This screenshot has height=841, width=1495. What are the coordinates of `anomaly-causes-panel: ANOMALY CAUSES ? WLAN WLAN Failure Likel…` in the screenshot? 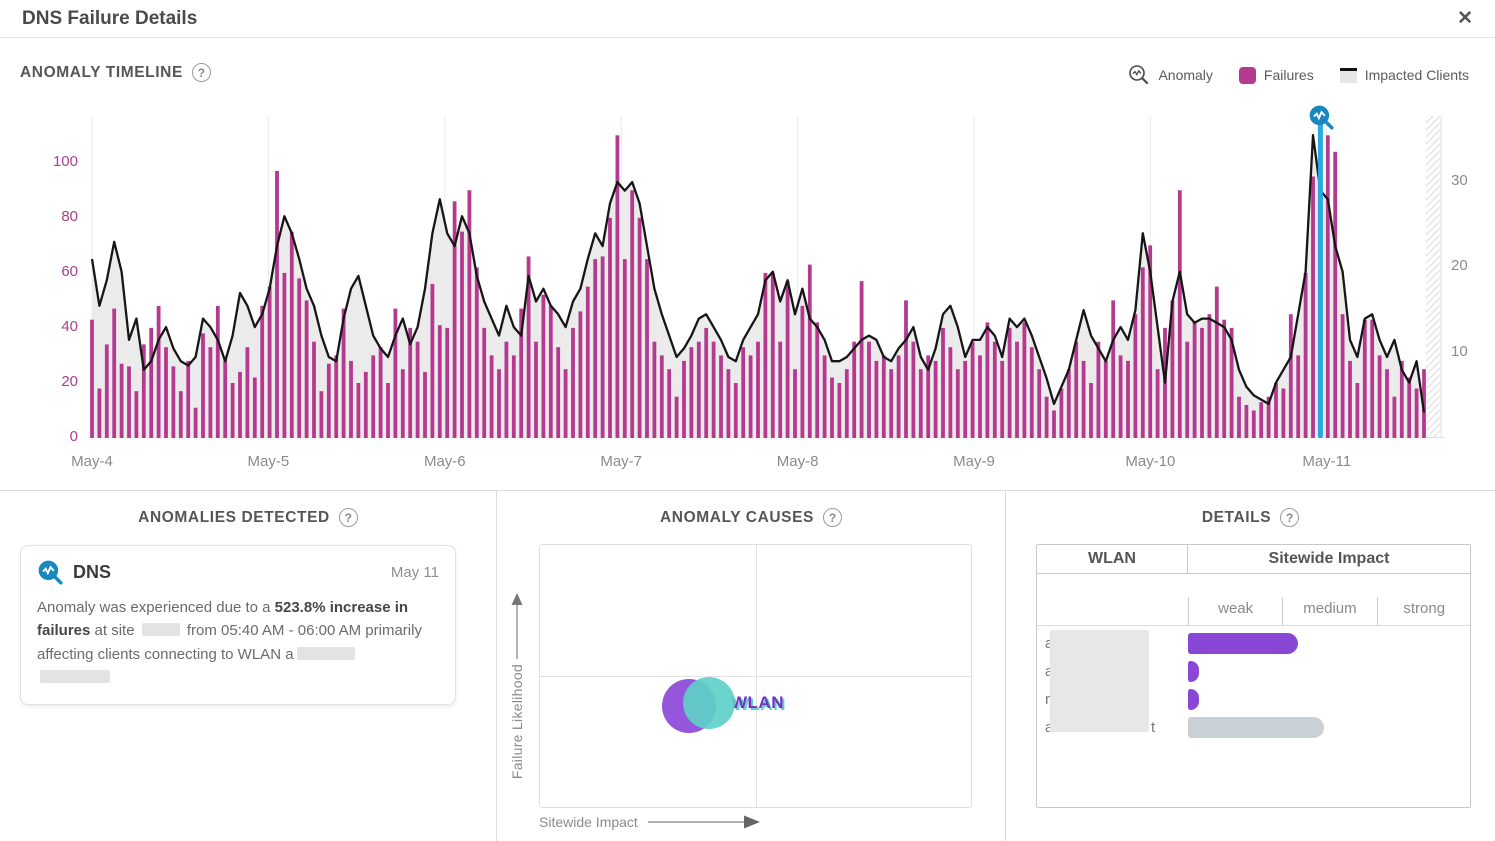 It's located at (750, 666).